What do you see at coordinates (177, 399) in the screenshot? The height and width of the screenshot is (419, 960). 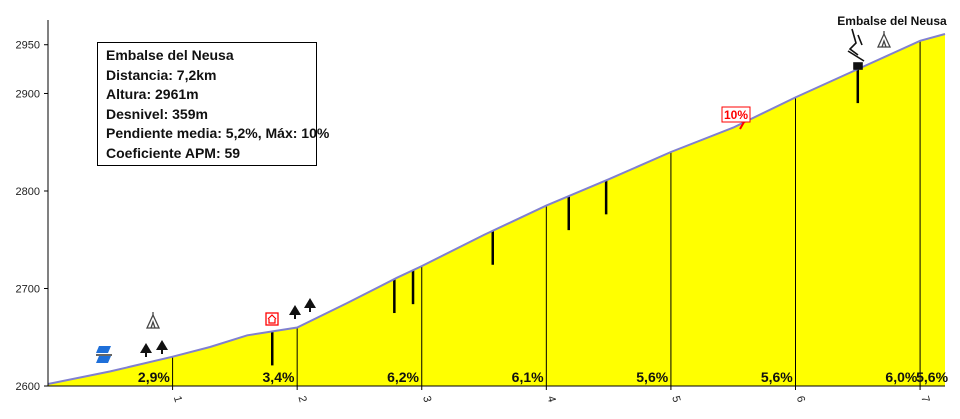 I see `x-tick-label: 1` at bounding box center [177, 399].